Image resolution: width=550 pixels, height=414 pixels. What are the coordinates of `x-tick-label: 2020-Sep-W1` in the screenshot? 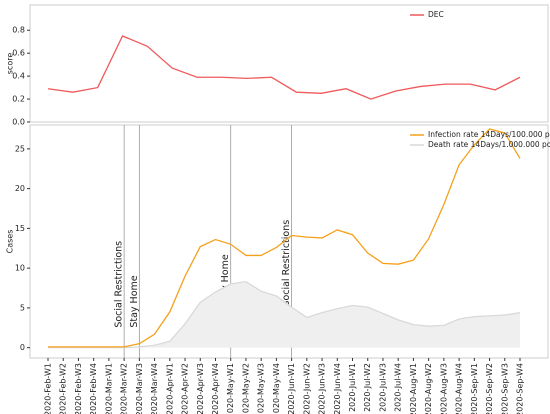 It's located at (474, 388).